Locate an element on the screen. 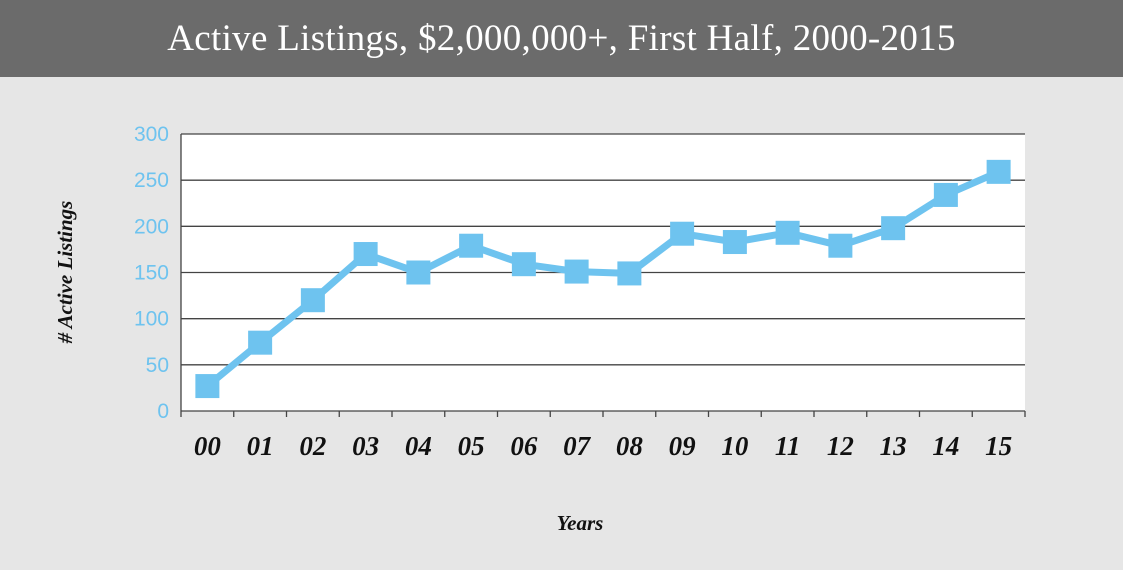 The height and width of the screenshot is (570, 1123). x-tick-label: 04 is located at coordinates (418, 446).